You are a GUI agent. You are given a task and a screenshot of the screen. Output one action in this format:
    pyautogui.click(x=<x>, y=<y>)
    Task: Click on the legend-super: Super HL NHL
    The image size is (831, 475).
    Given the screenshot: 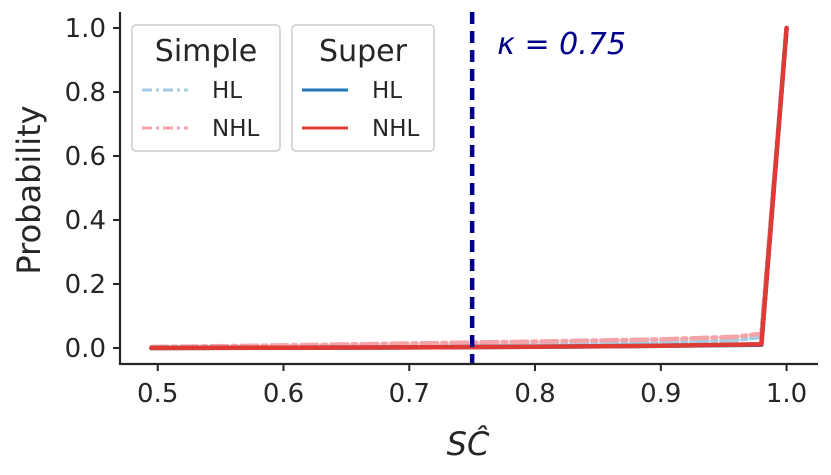 What is the action you would take?
    pyautogui.click(x=363, y=88)
    